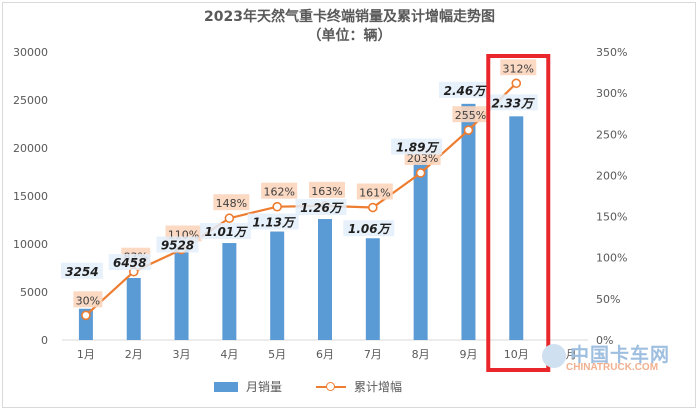 The height and width of the screenshot is (410, 699). Describe the element at coordinates (620, 355) in the screenshot. I see `watermark-cn: 中国卡车网` at that location.